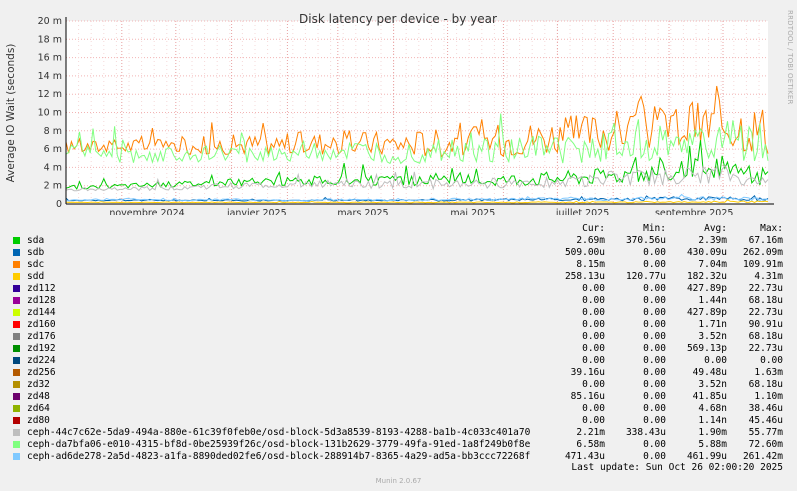 The width and height of the screenshot is (797, 491). What do you see at coordinates (706, 348) in the screenshot?
I see `legend-avg-value: 569.13p` at bounding box center [706, 348].